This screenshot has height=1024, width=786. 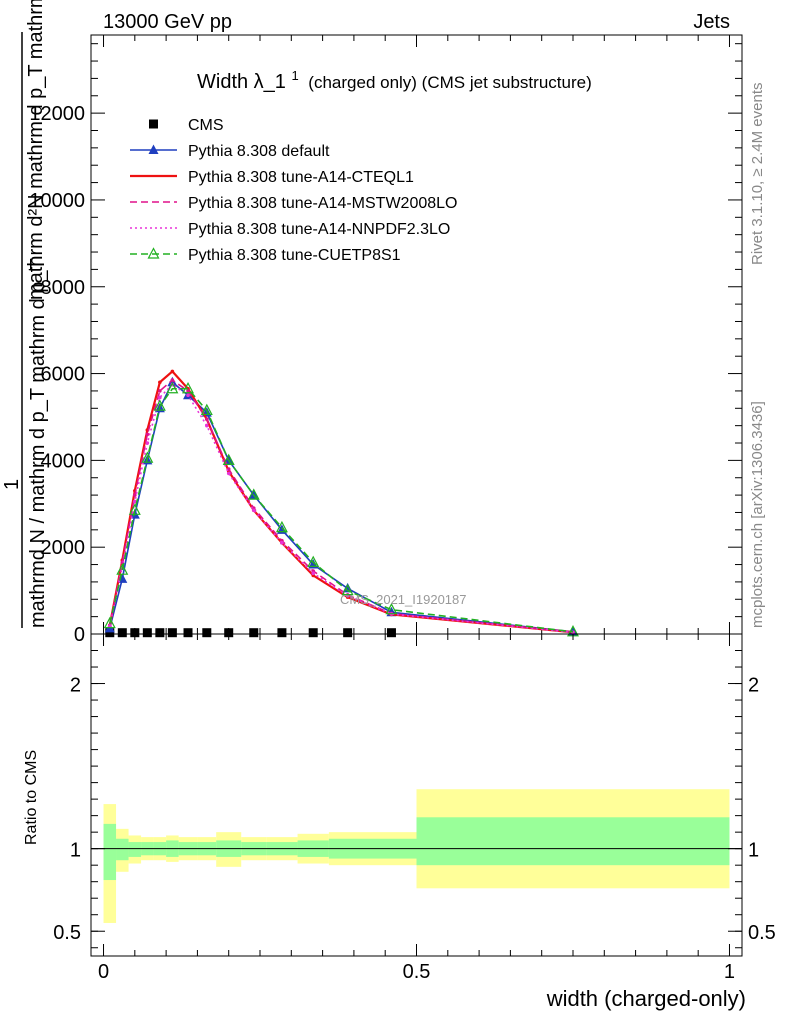 I want to click on series-line, so click(x=341, y=510).